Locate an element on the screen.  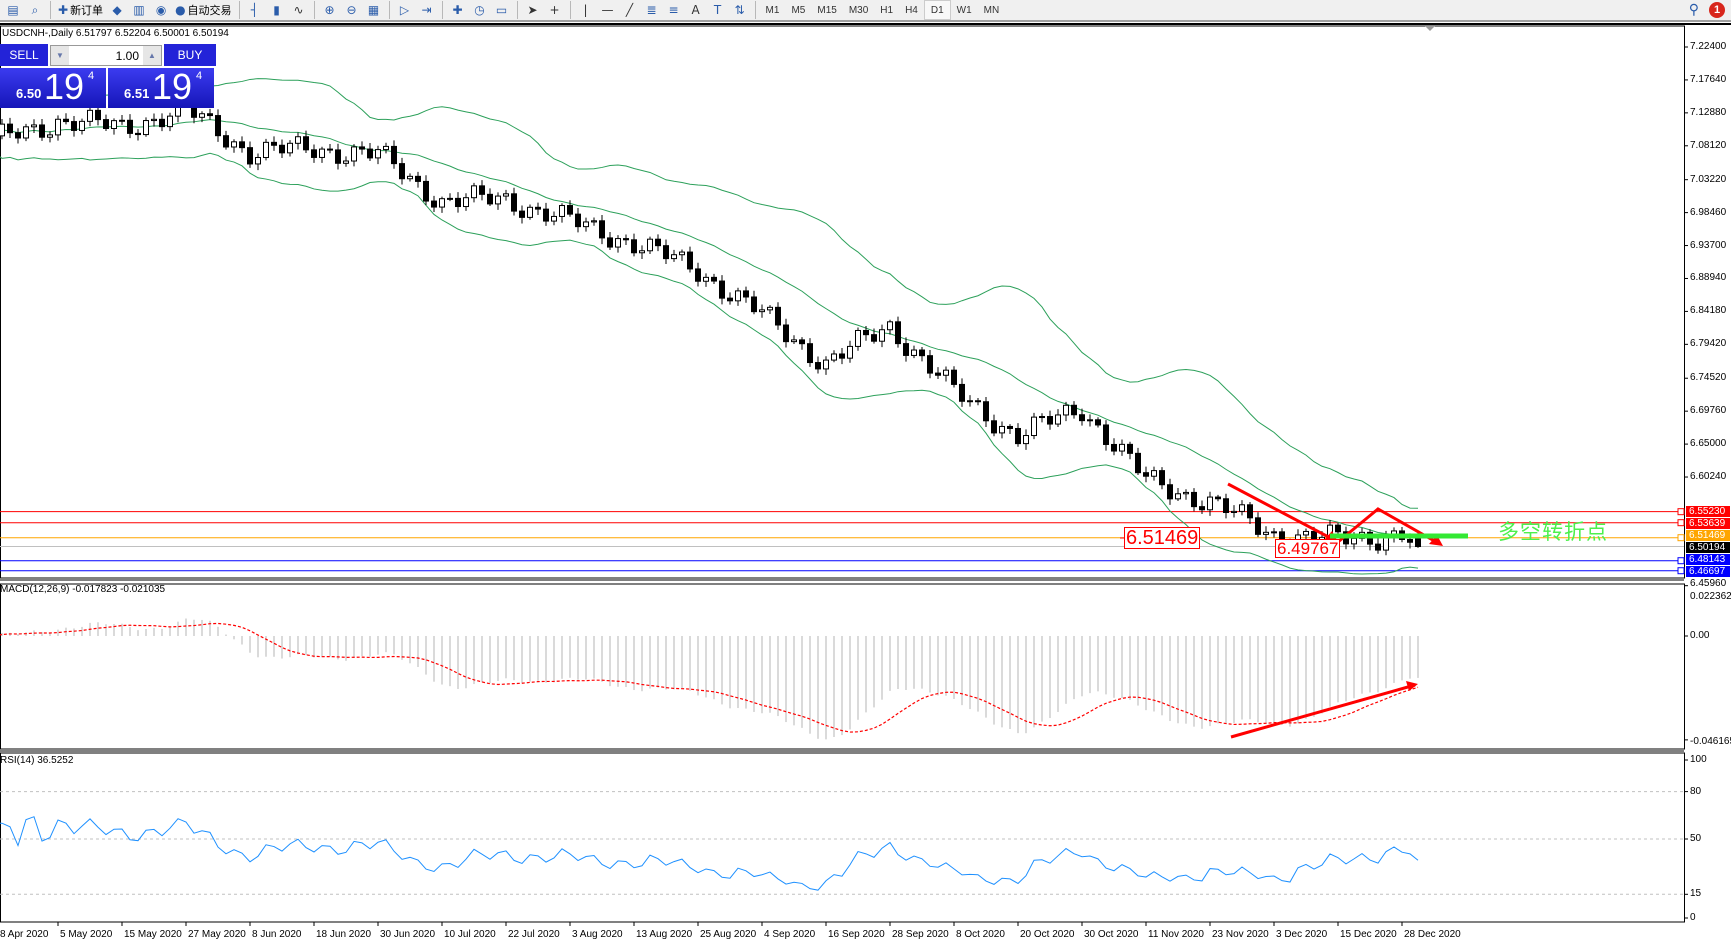
cursor-button: ➤ is located at coordinates (533, 10).